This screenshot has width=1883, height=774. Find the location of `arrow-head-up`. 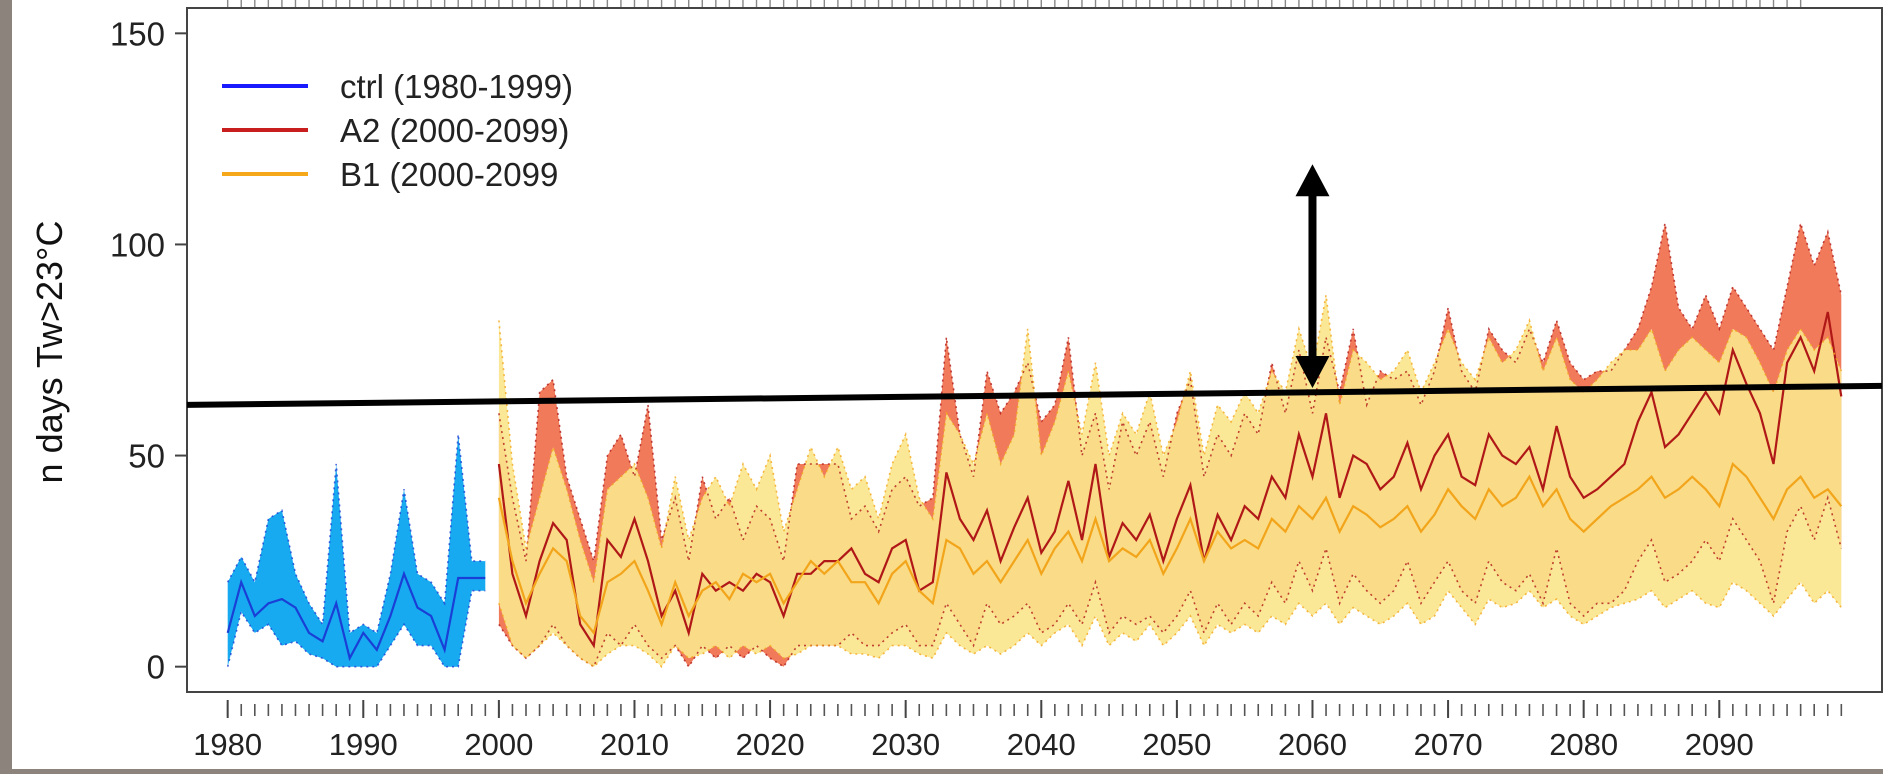

arrow-head-up is located at coordinates (1312, 180).